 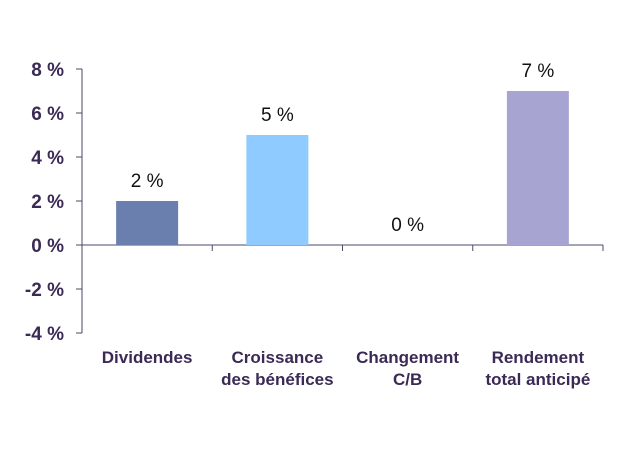 I want to click on y-axis: 8 % 6 % 4 % 2 % 0 % -2 % -4 %, so click(x=53, y=202).